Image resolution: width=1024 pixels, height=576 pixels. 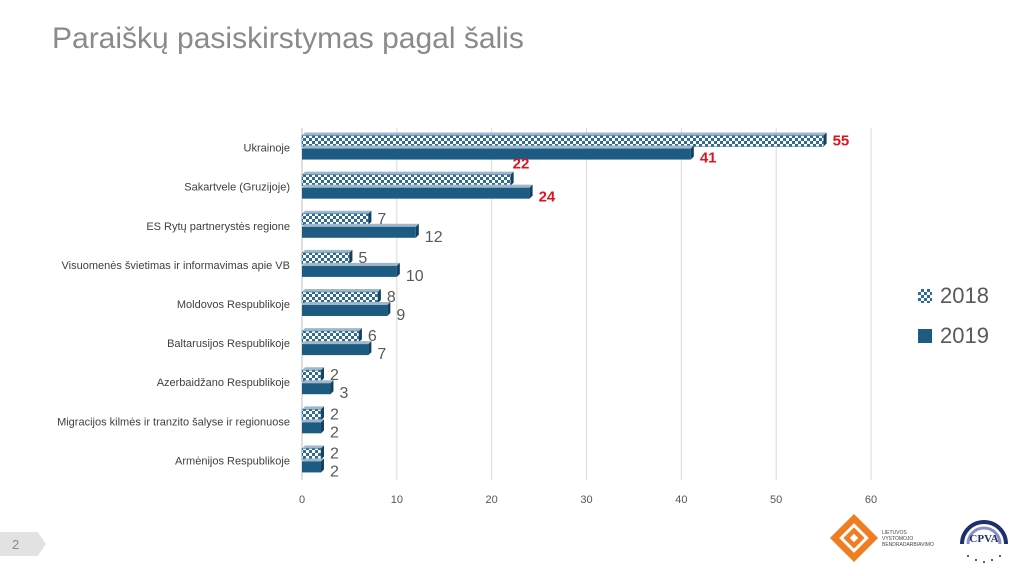 I want to click on x-tick-label: 20, so click(x=492, y=500).